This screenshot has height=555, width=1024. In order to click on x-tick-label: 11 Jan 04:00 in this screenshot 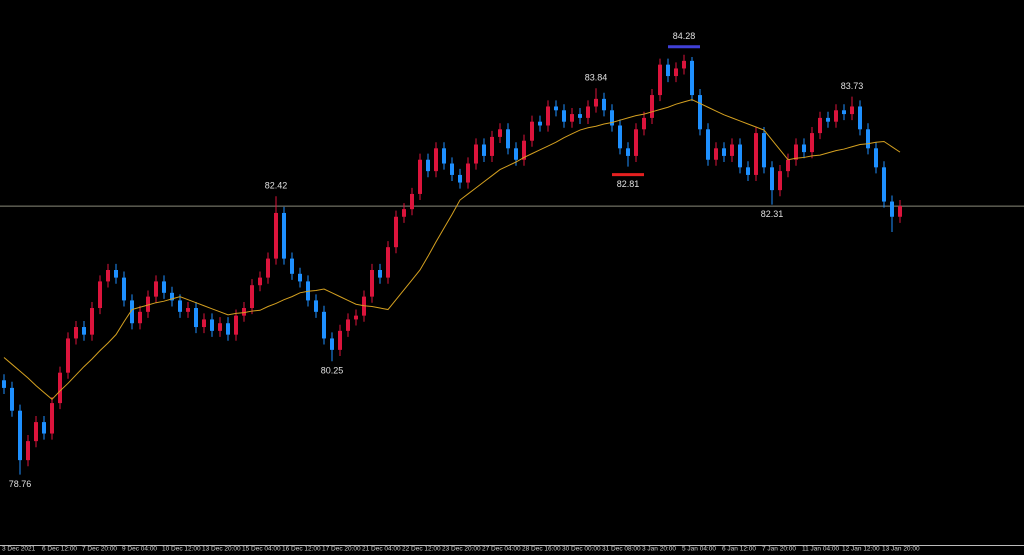, I will do `click(820, 549)`.